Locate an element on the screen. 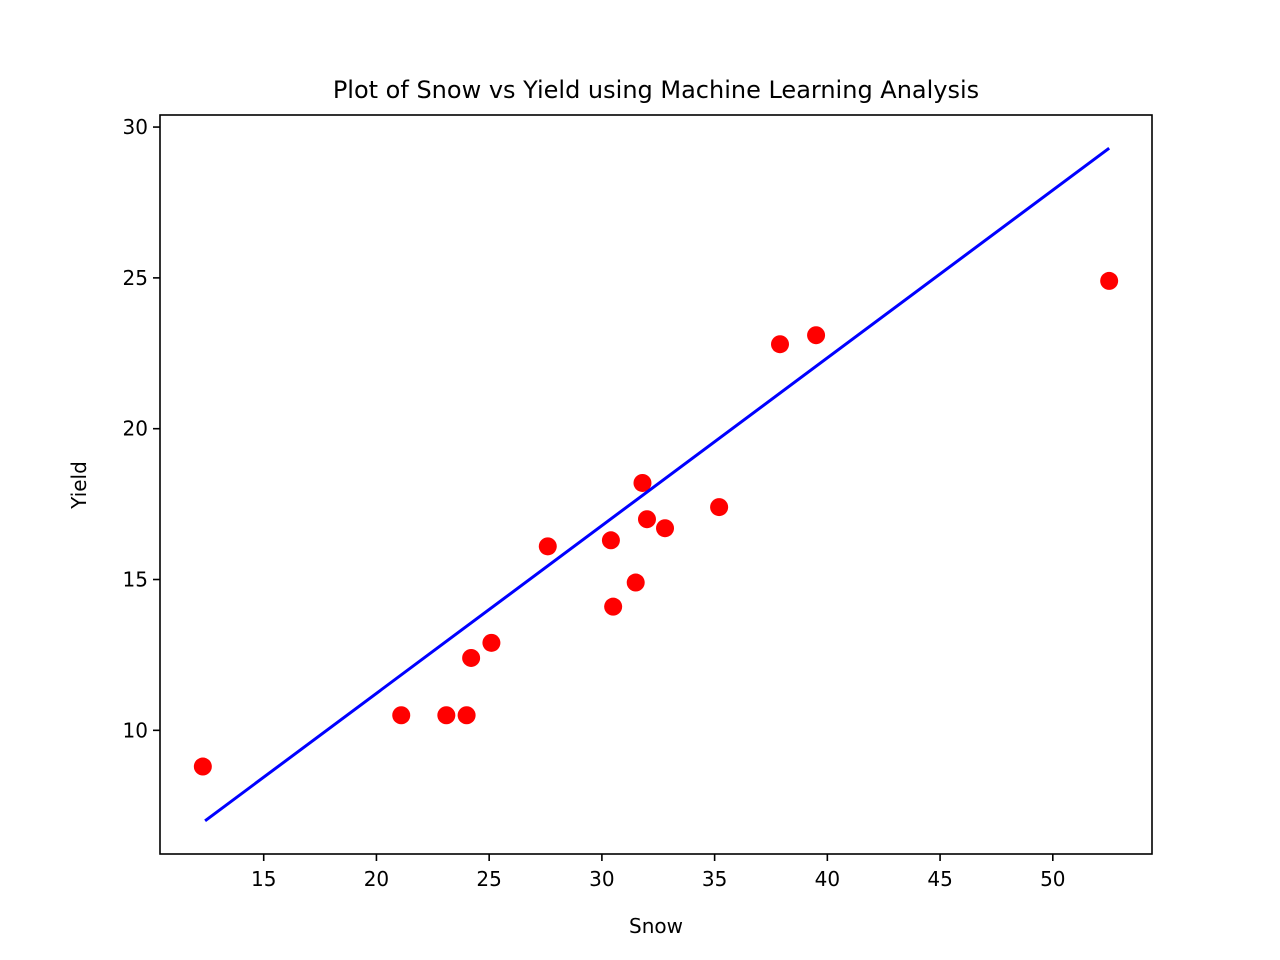 The width and height of the screenshot is (1280, 960). x-axis: 15 20 25 30 35 40 45 50 is located at coordinates (658, 872).